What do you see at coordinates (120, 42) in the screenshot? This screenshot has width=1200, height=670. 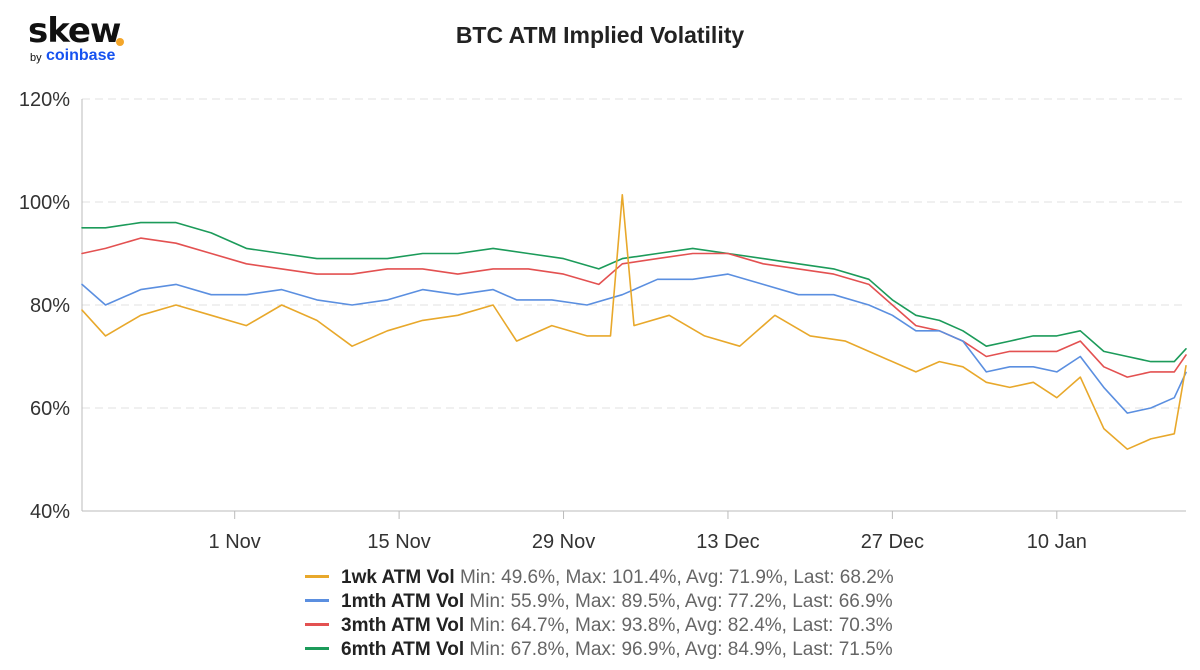 I see `logo-dot` at bounding box center [120, 42].